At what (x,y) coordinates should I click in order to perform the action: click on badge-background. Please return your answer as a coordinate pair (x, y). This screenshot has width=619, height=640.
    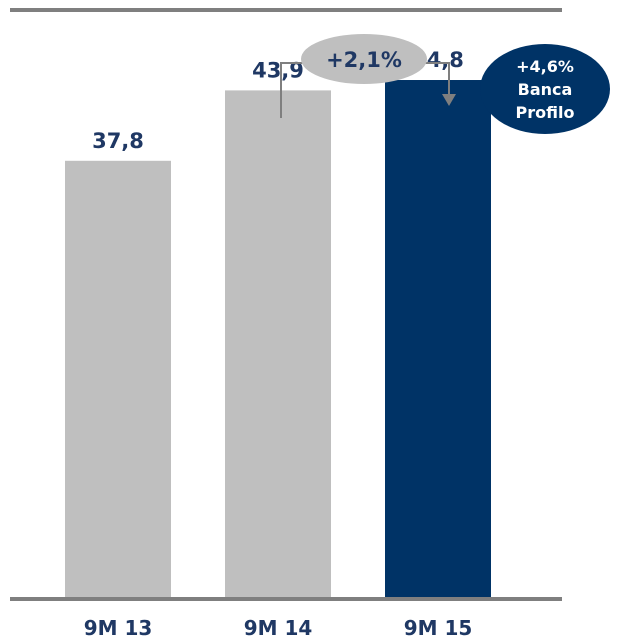
    Looking at the image, I should click on (545, 89).